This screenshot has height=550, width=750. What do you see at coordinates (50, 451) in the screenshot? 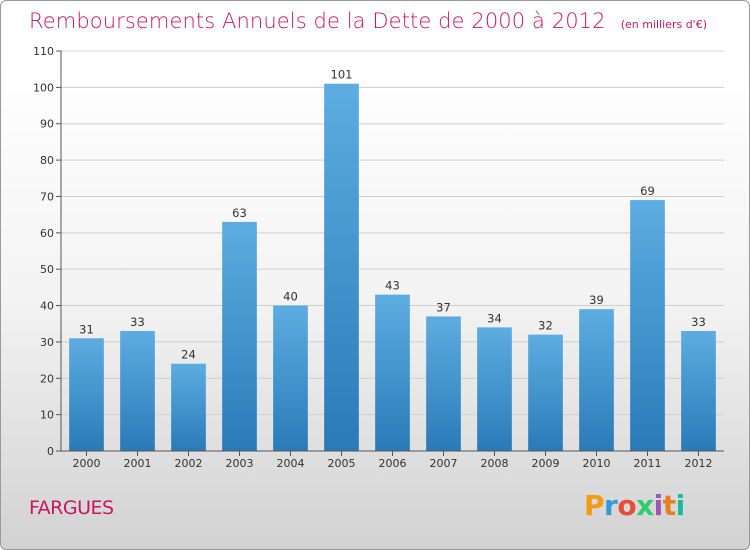
I see `y-tick-label: 0` at bounding box center [50, 451].